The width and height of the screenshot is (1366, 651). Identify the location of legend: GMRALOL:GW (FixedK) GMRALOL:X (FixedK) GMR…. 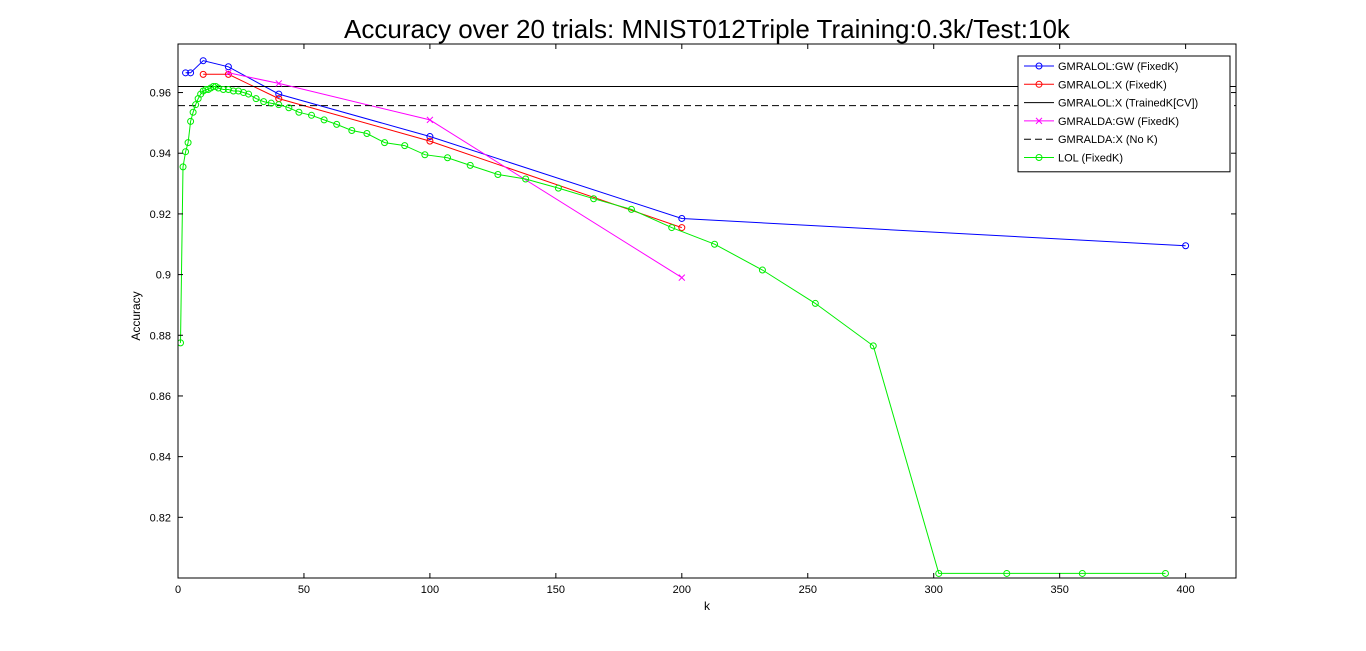
(1124, 114).